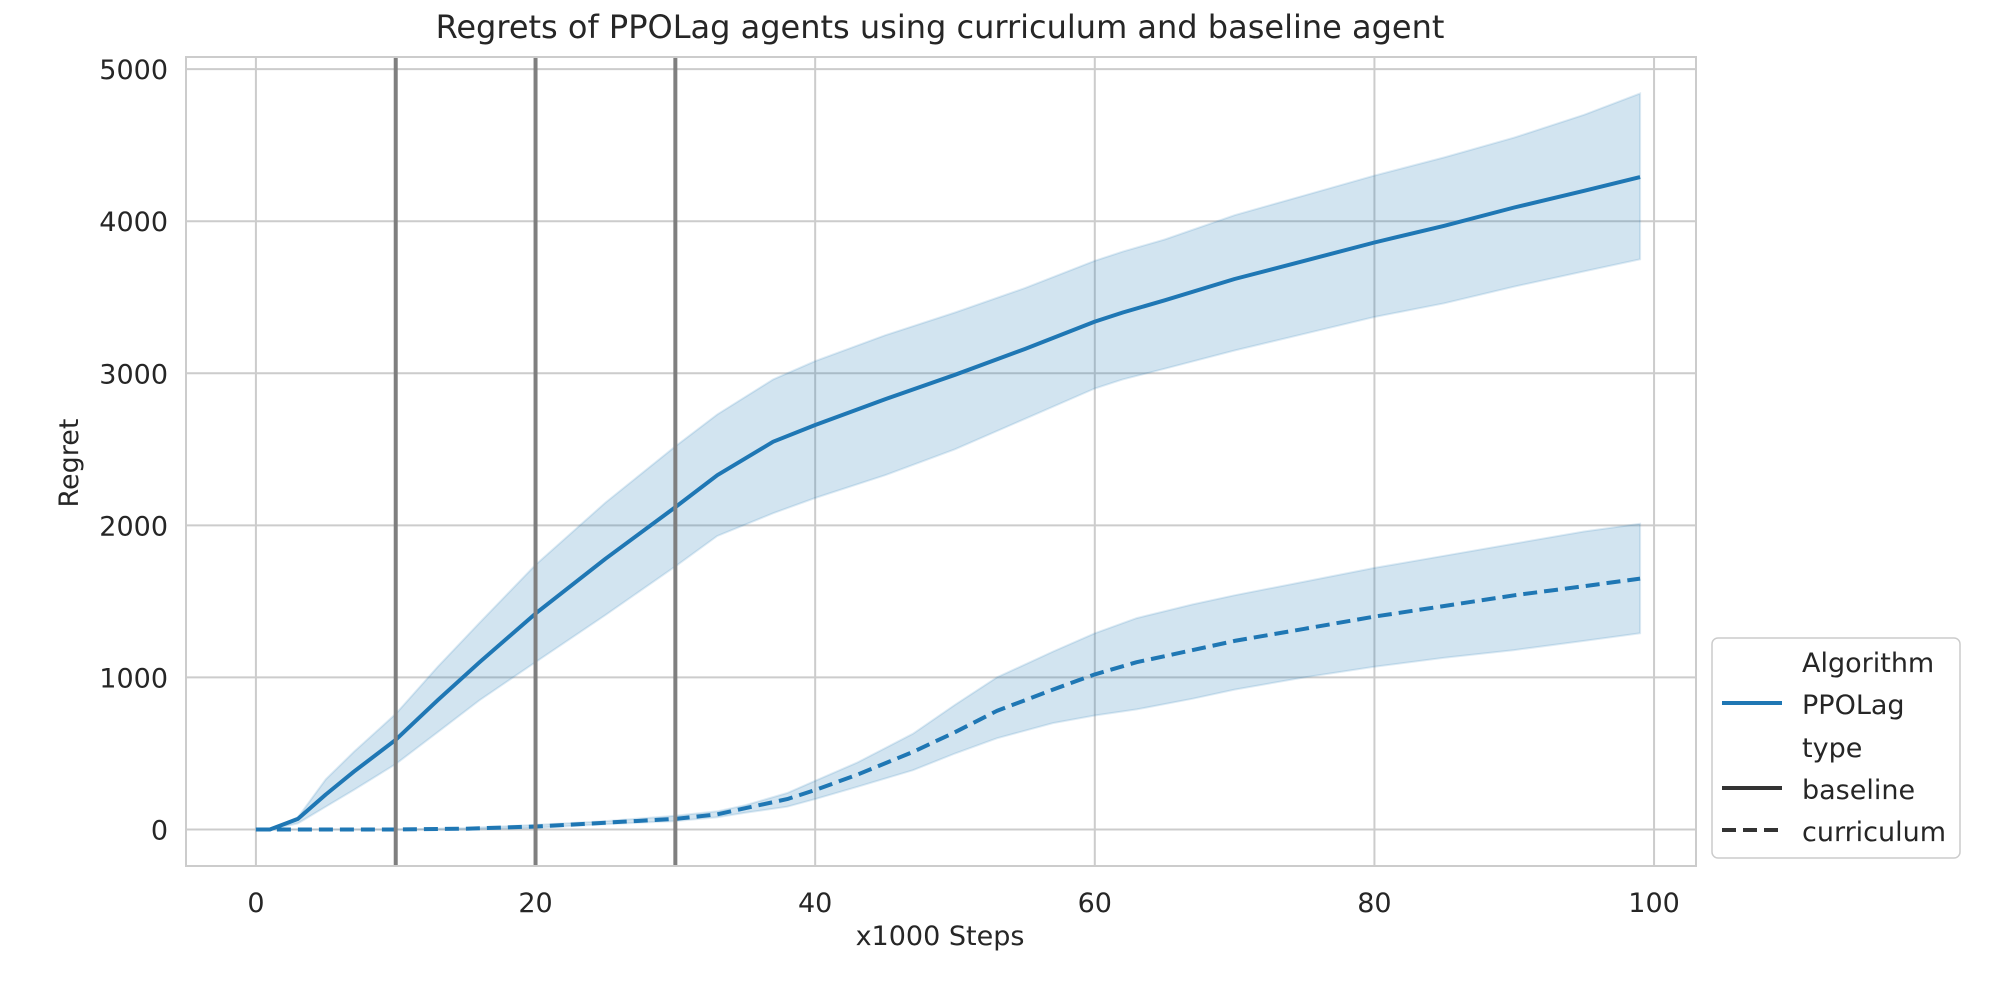 The image size is (2000, 1000). What do you see at coordinates (1095, 903) in the screenshot?
I see `x-tick-label: 60` at bounding box center [1095, 903].